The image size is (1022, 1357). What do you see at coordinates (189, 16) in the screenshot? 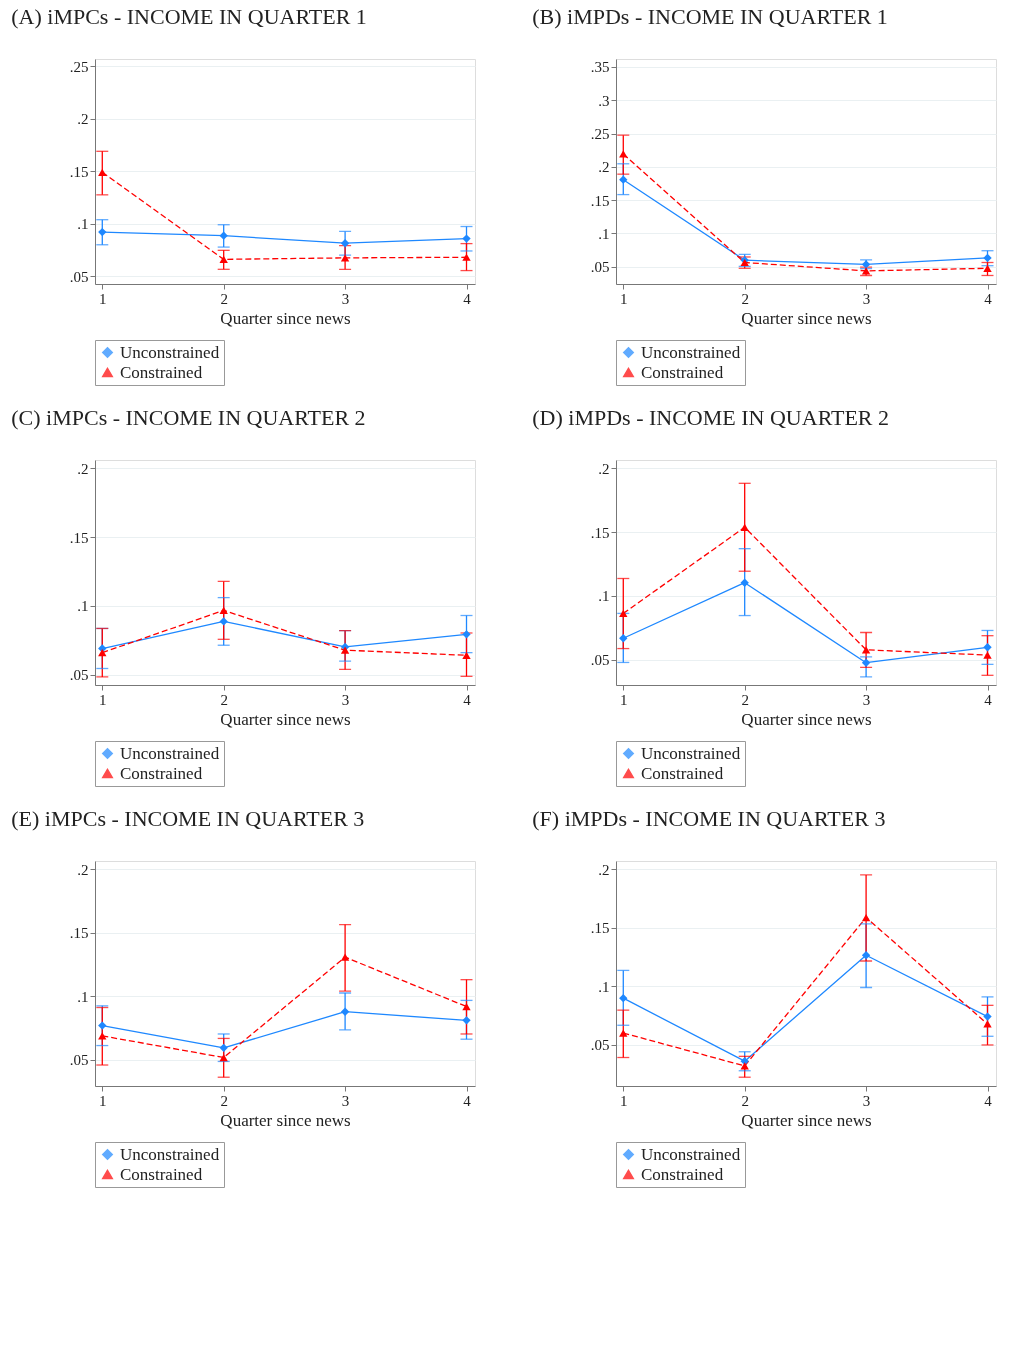
I see `chart-title: (A) iMPCs - INCOME IN QUARTER 1` at bounding box center [189, 16].